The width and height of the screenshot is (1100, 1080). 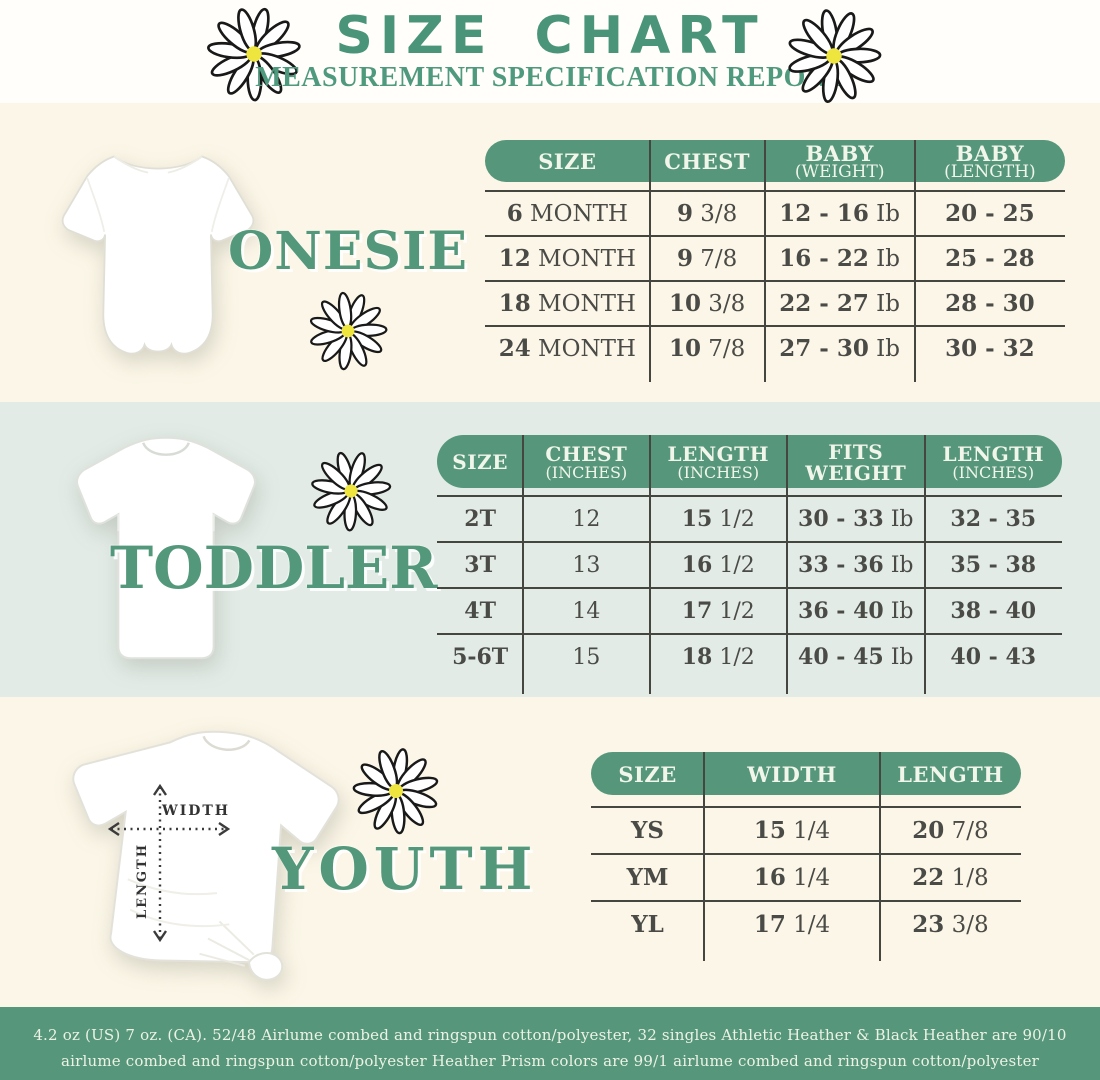 I want to click on table-cell: 10 7/8, so click(x=707, y=348).